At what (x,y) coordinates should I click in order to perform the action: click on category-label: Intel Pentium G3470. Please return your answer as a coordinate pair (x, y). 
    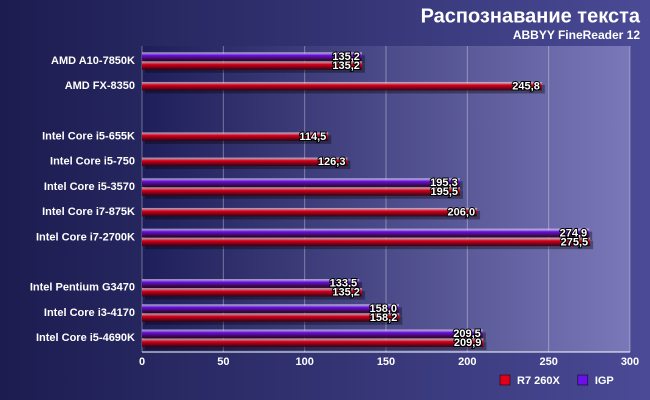
    Looking at the image, I should click on (82, 288).